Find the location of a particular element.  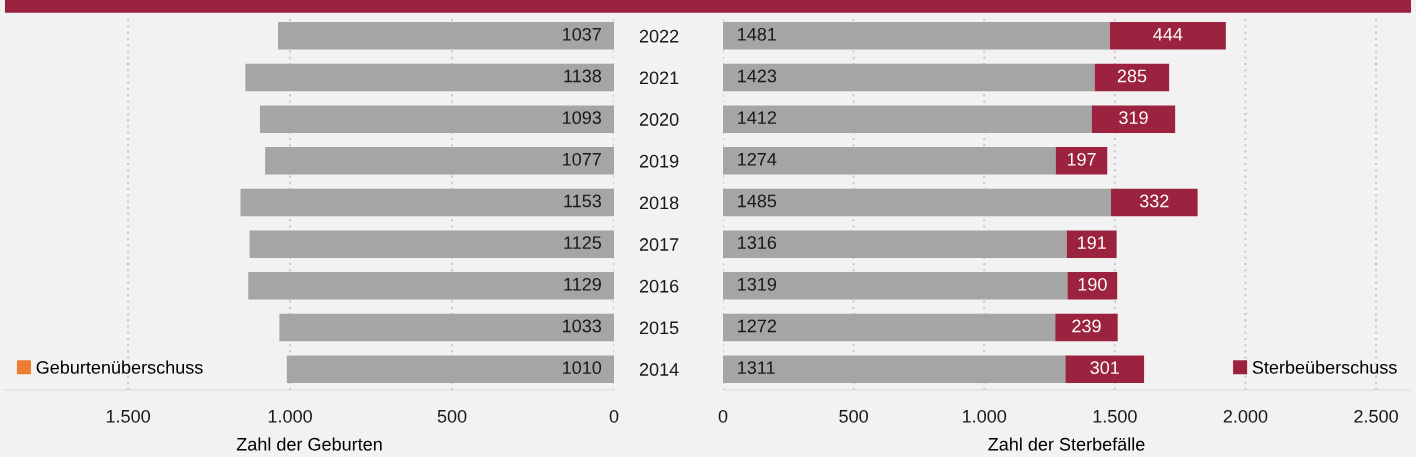

data-label: 332 is located at coordinates (1154, 201).